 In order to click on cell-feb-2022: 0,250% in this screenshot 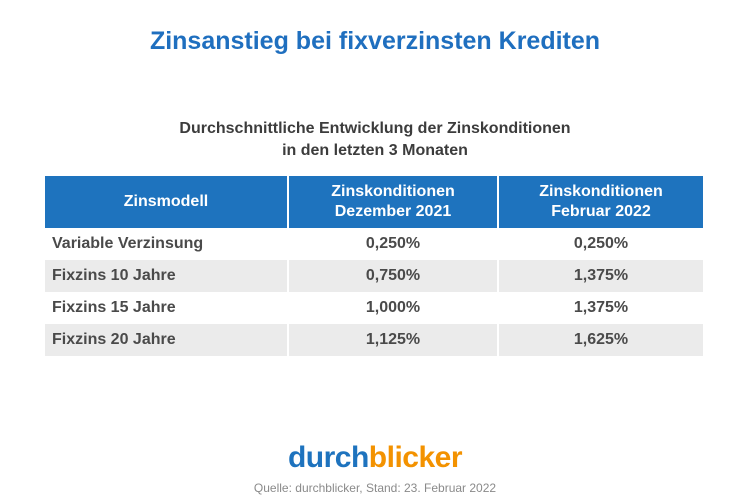, I will do `click(600, 244)`.